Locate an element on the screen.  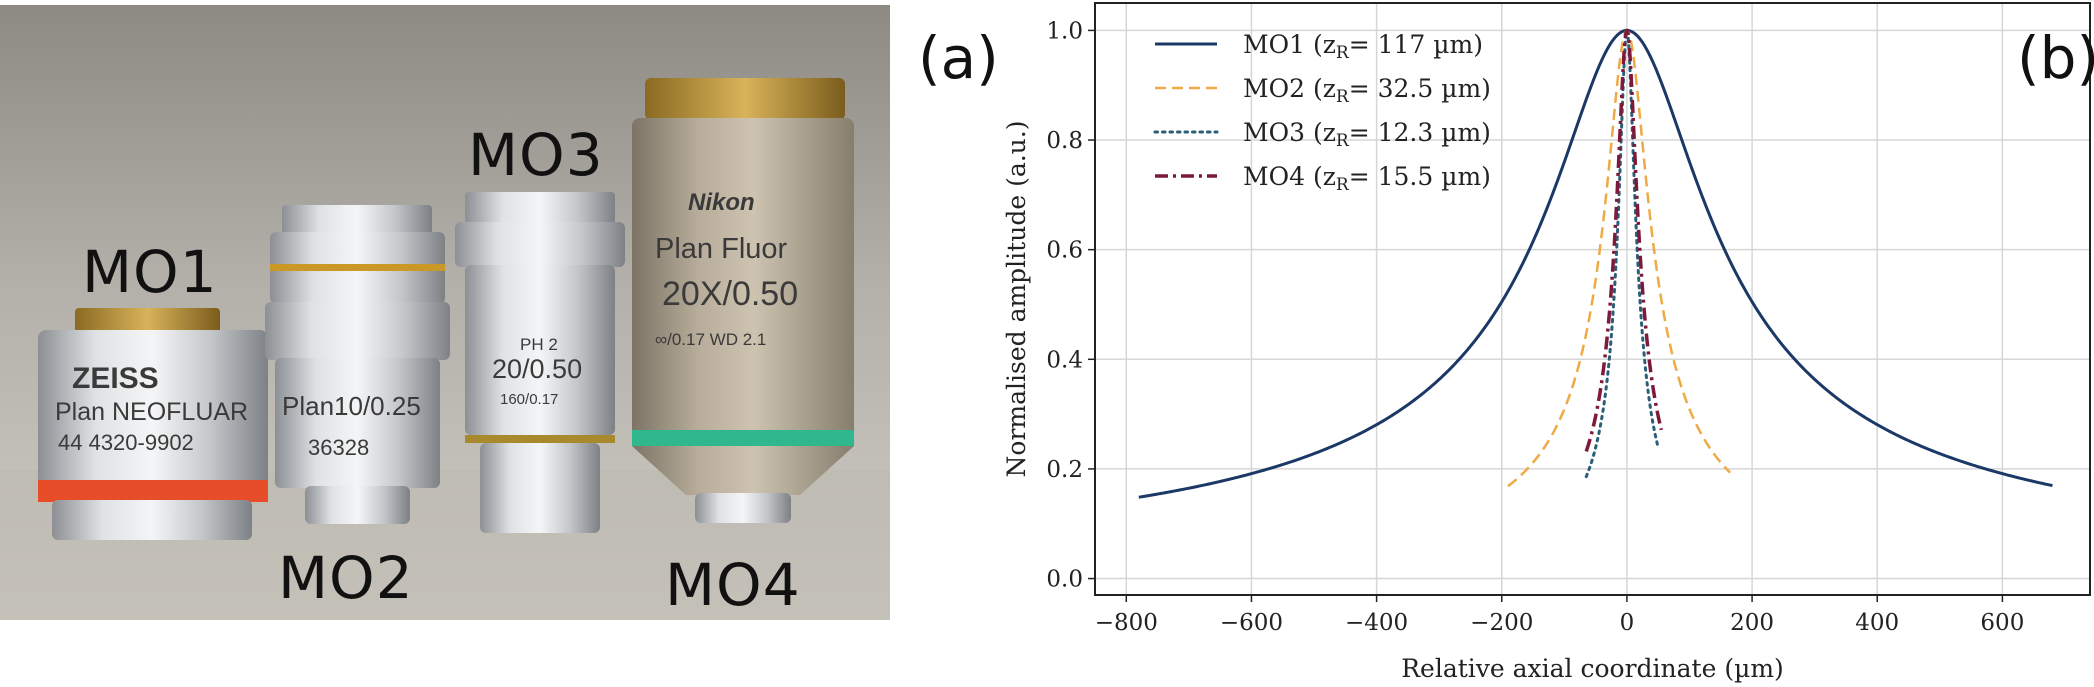
panel-label-a: (a) is located at coordinates (958, 58).